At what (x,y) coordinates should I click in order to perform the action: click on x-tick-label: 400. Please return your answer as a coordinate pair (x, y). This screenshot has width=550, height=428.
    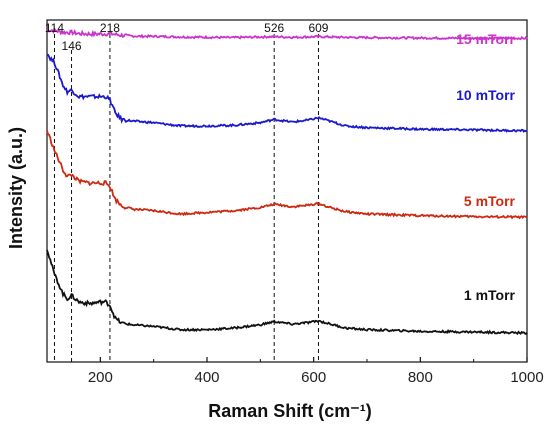
    Looking at the image, I should click on (206, 377).